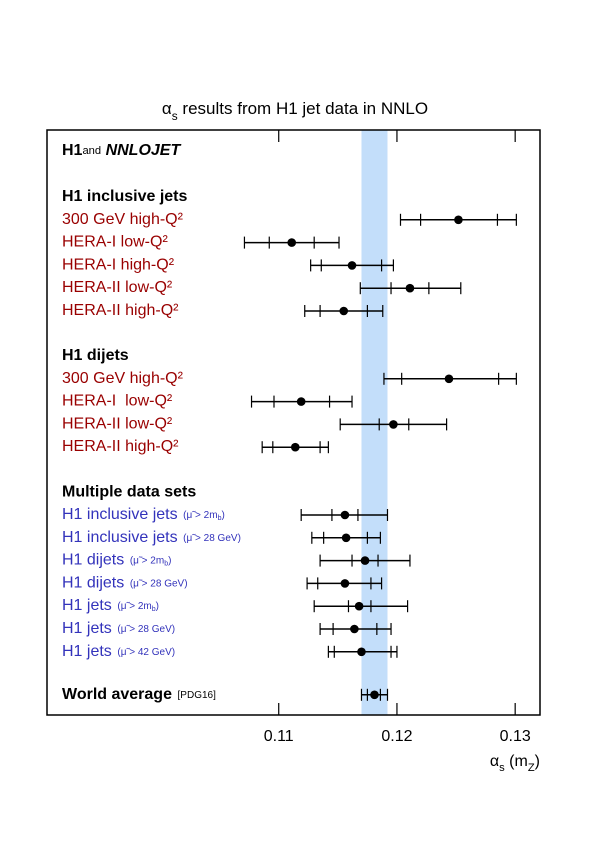 This screenshot has height=842, width=595. What do you see at coordinates (95, 355) in the screenshot?
I see `group-heading: H1 dijets` at bounding box center [95, 355].